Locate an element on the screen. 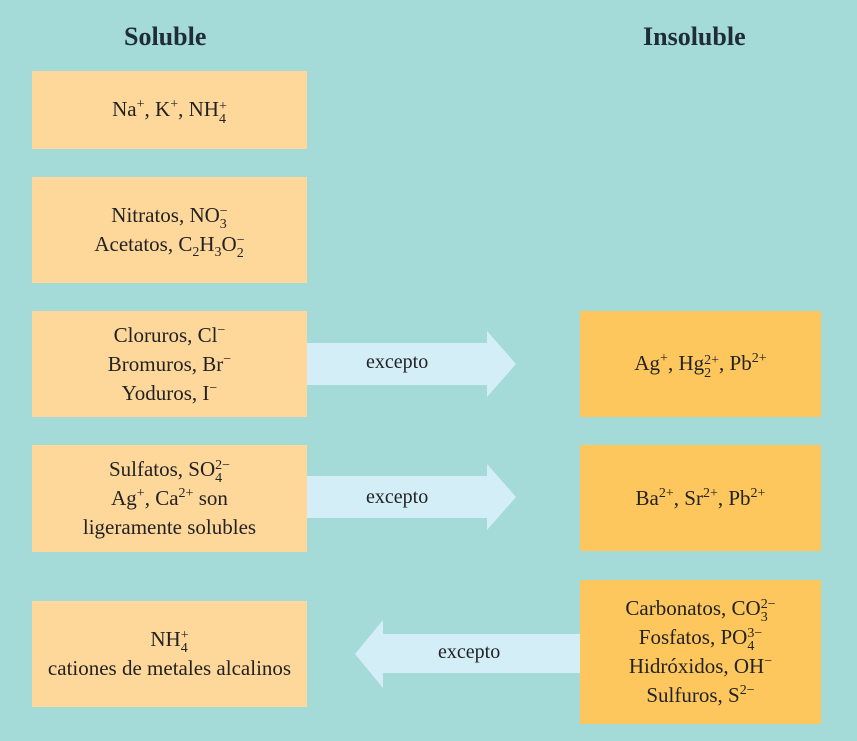 The image size is (857, 741). formula-line: Carbonatos, CO 2− 3 is located at coordinates (700, 609).